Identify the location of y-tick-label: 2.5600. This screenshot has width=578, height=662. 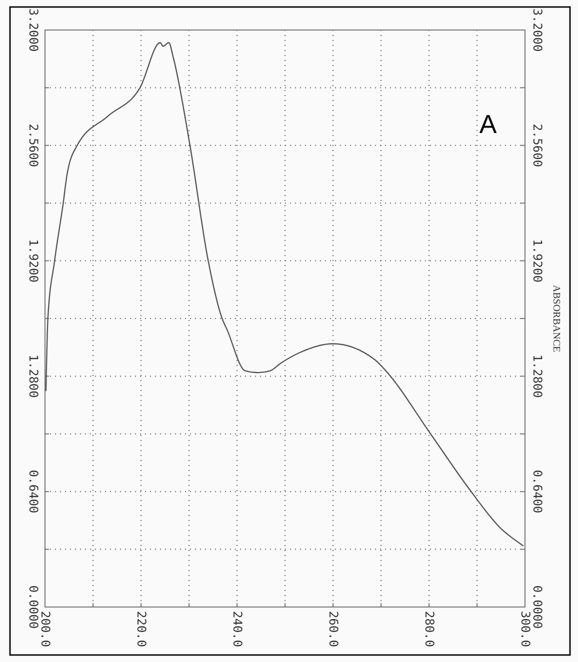
(33, 146).